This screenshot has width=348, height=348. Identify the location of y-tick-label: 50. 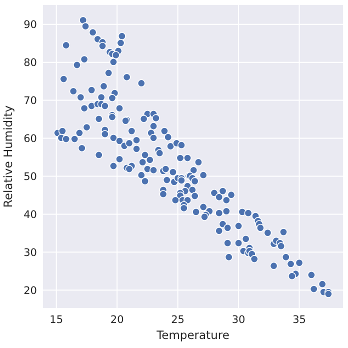
(30, 176).